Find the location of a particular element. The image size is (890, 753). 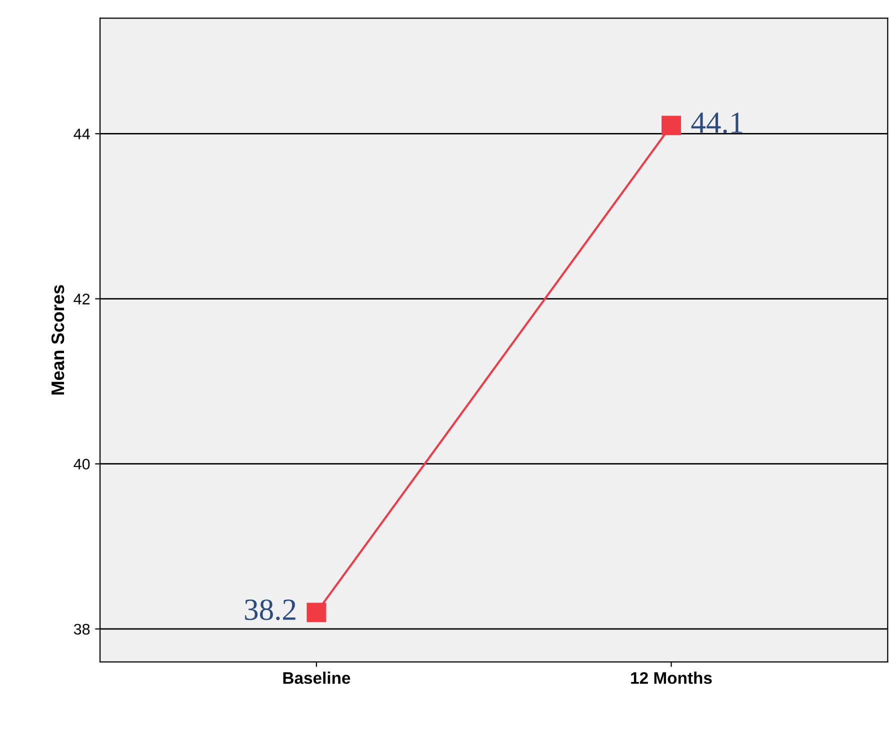

data-label: 44.1 is located at coordinates (716, 123).